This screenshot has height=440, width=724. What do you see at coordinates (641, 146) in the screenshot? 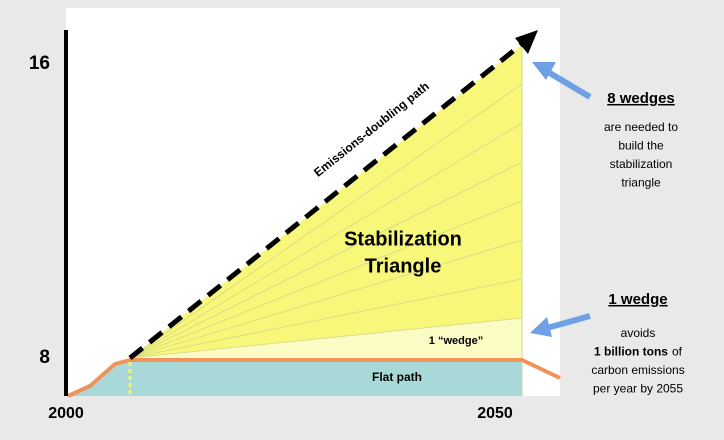
I see `callout-line: build the` at bounding box center [641, 146].